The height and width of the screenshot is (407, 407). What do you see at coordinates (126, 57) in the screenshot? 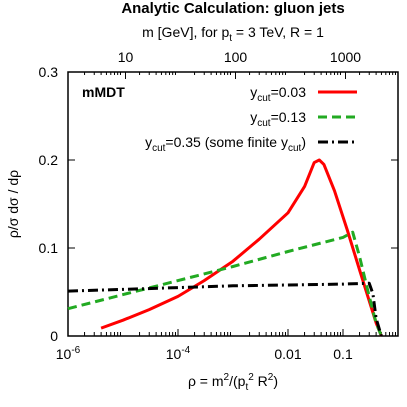
I see `top-tick-label: 10` at bounding box center [126, 57].